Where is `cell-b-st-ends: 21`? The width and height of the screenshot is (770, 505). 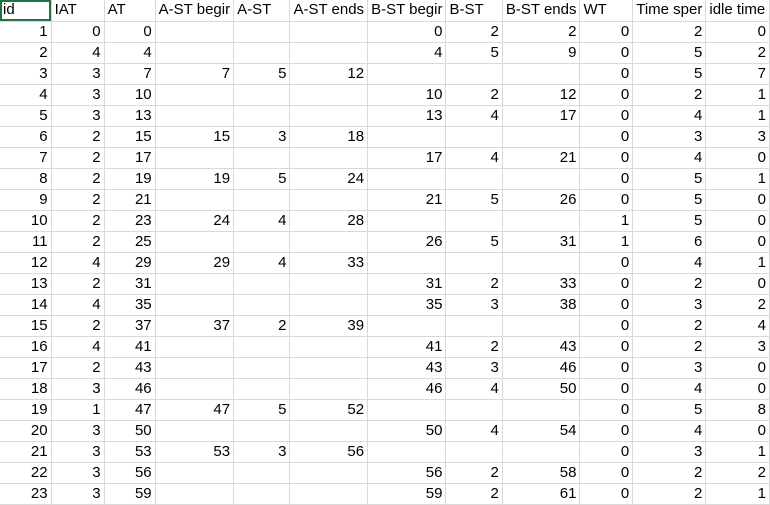 cell-b-st-ends: 21 is located at coordinates (541, 158).